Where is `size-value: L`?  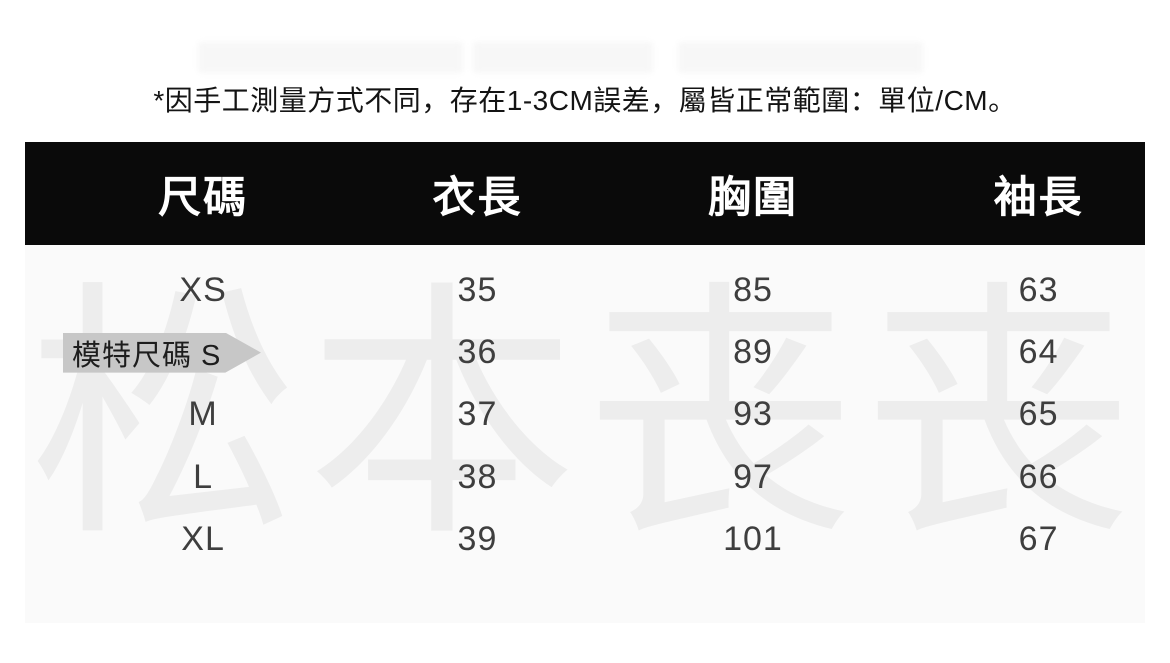 size-value: L is located at coordinates (203, 476).